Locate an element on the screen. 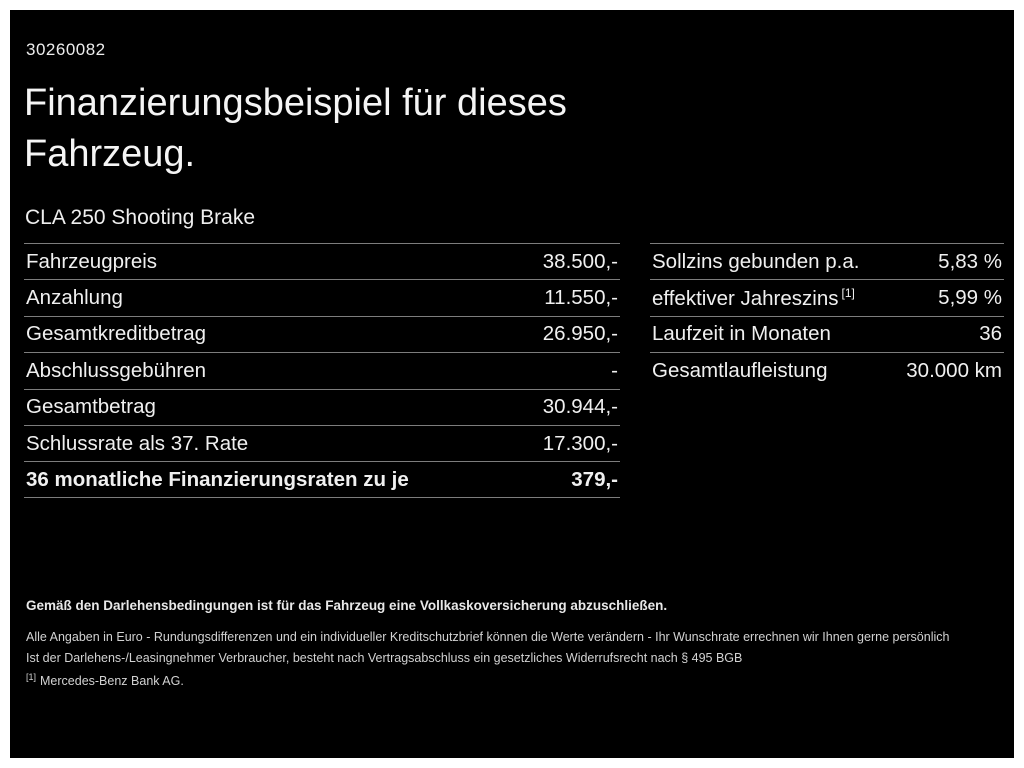 This screenshot has width=1024, height=768. document-id: 30260082 is located at coordinates (66, 49).